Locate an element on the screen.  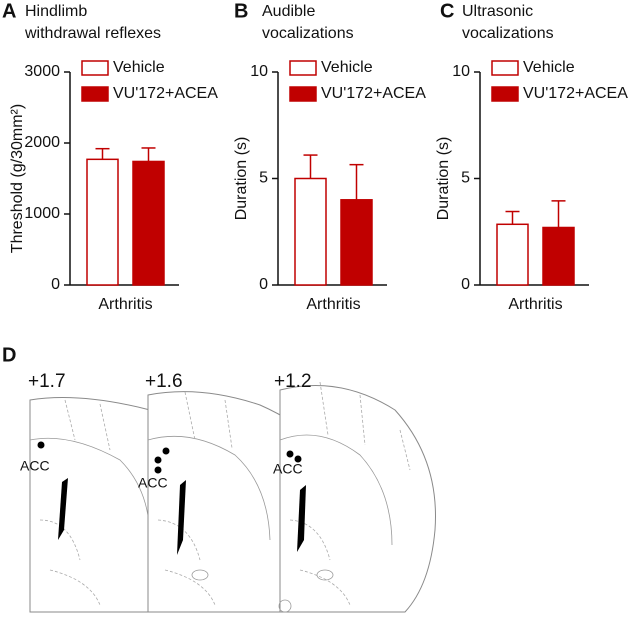
y-tick-label: 3000 is located at coordinates (42, 71).